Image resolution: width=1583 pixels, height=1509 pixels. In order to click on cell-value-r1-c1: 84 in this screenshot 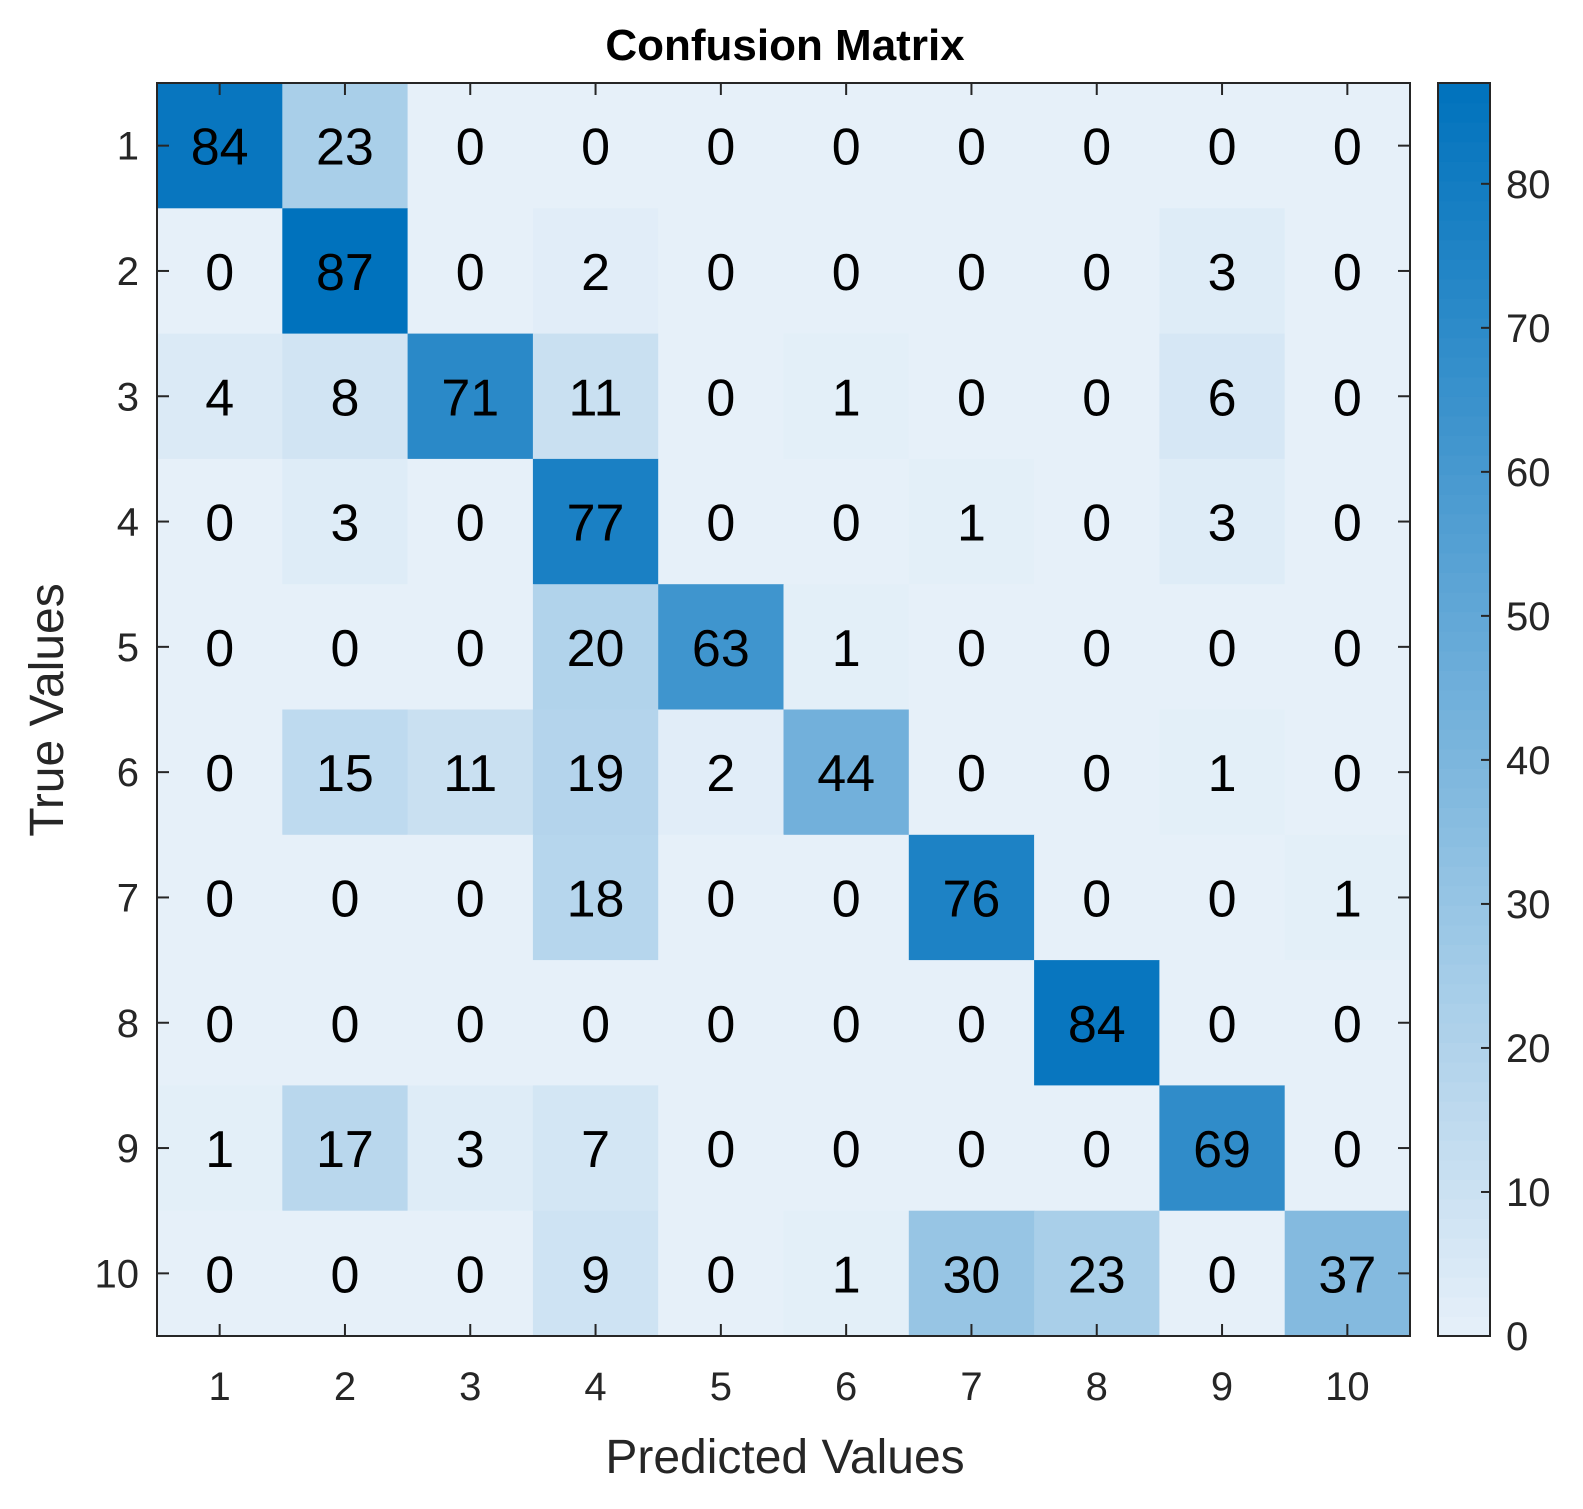, I will do `click(220, 148)`.